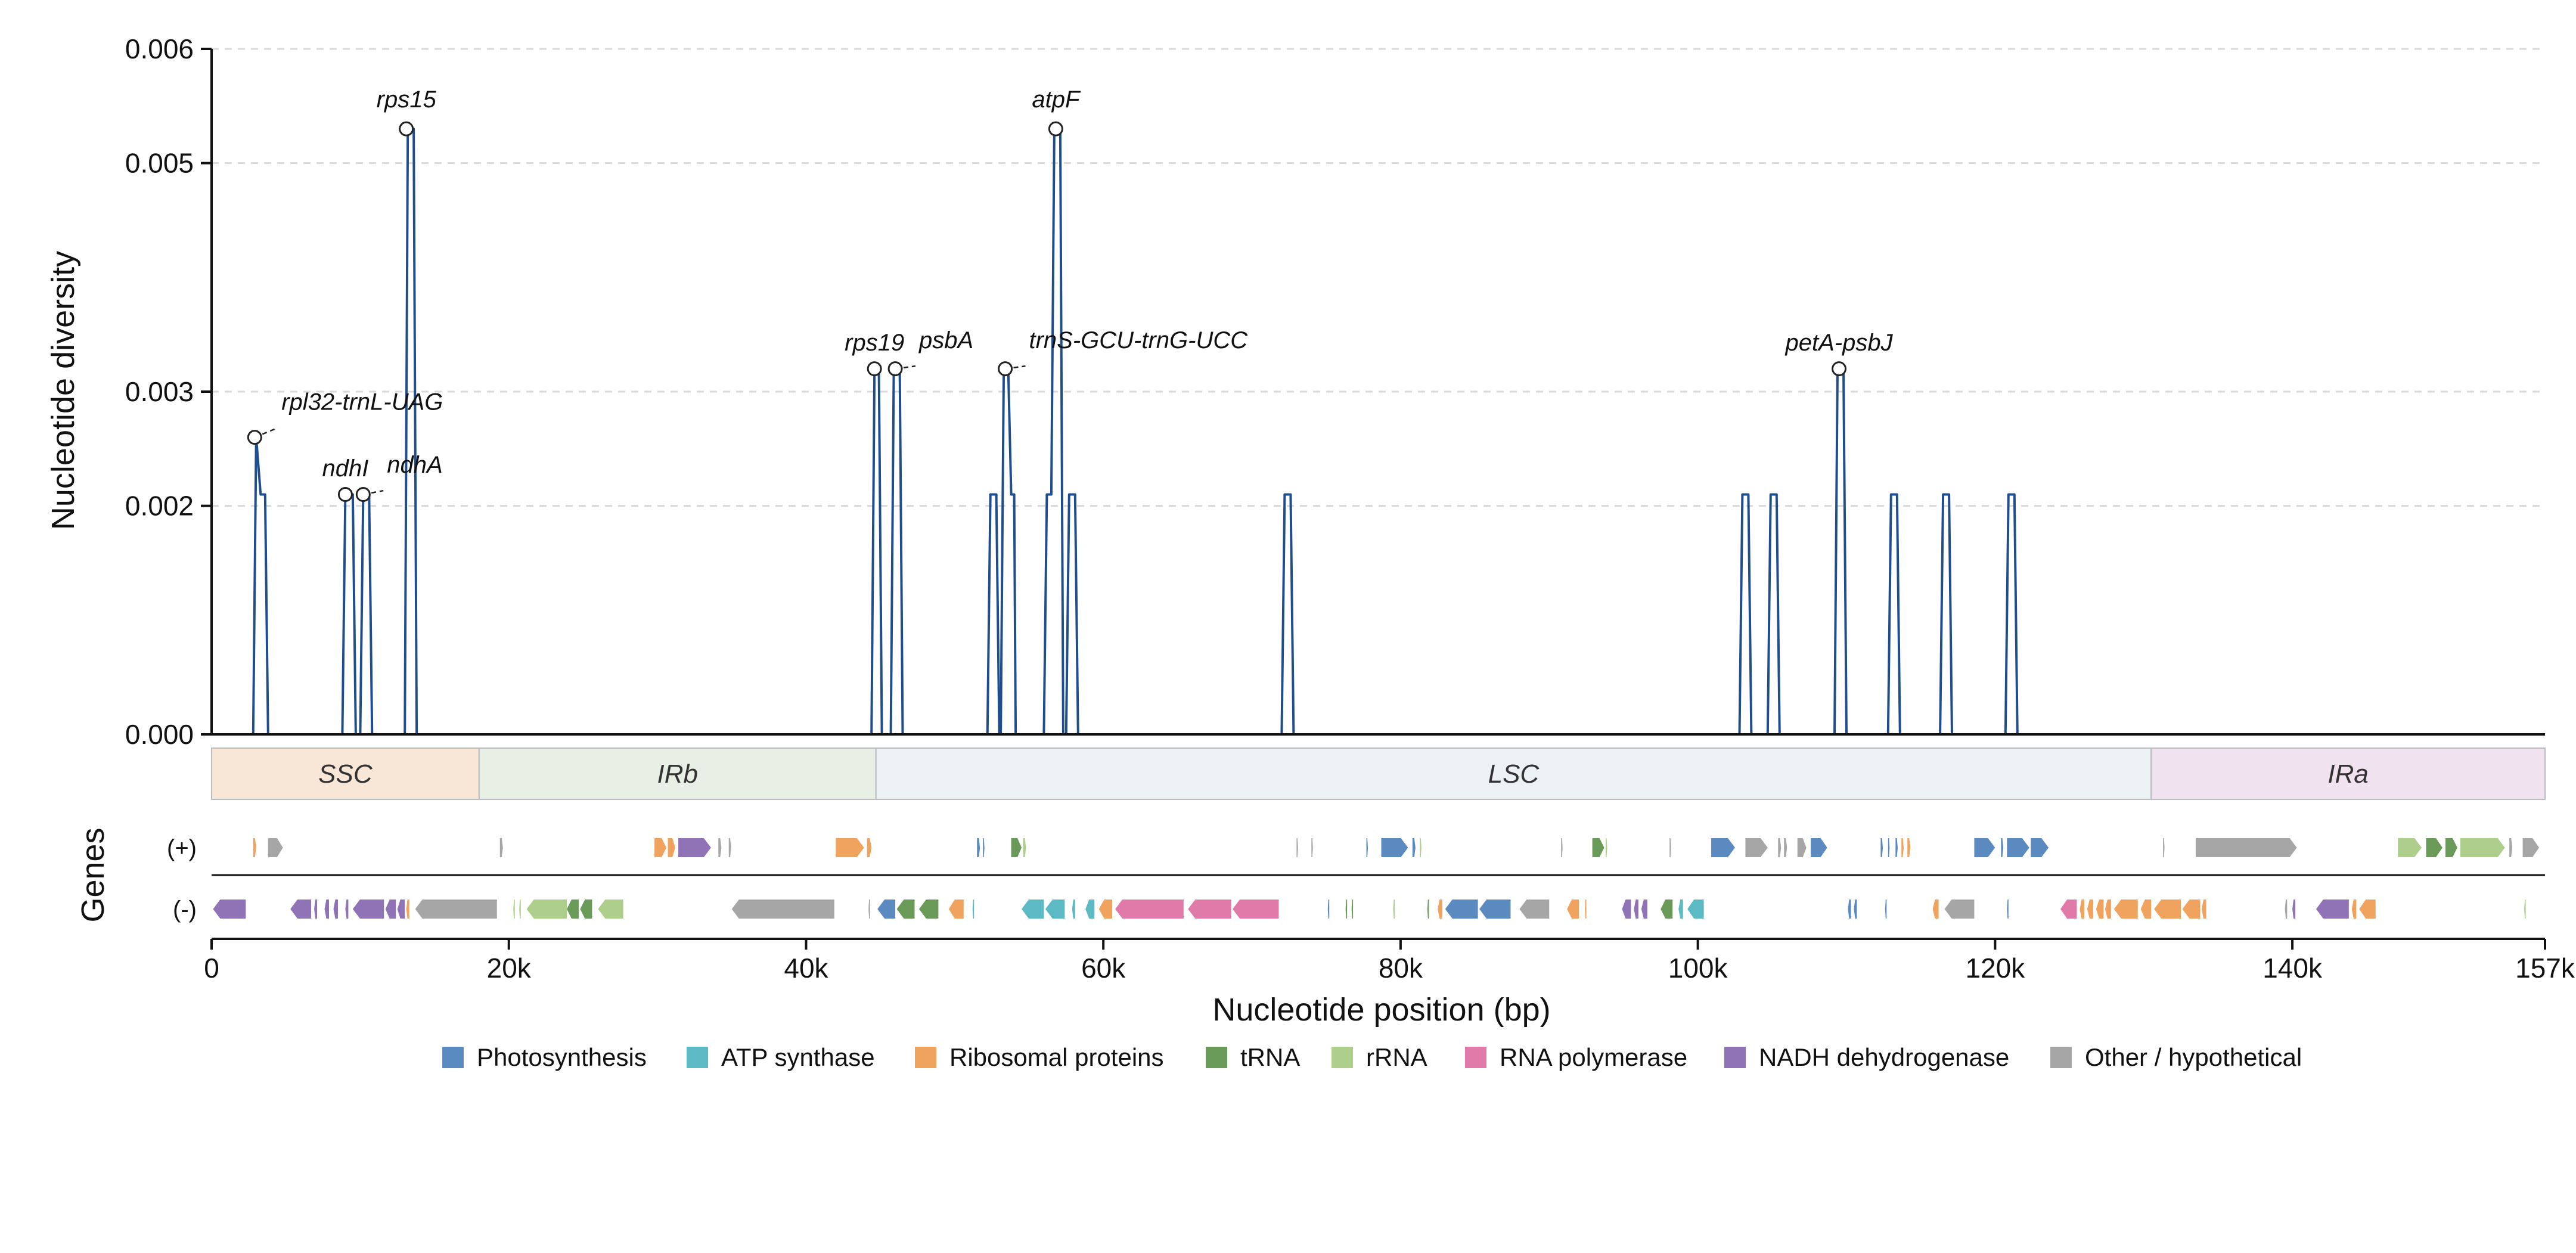  What do you see at coordinates (160, 391) in the screenshot?
I see `y-tick-label: 0.003` at bounding box center [160, 391].